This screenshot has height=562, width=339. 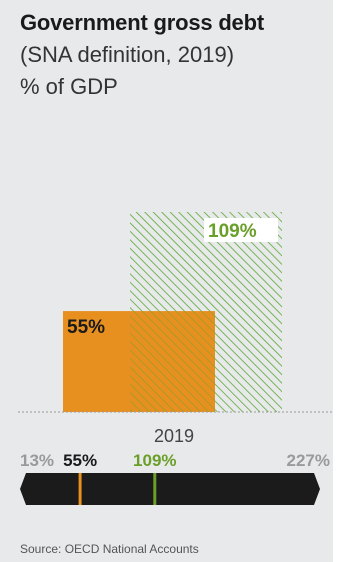 I want to click on scale-strip, so click(x=170, y=489).